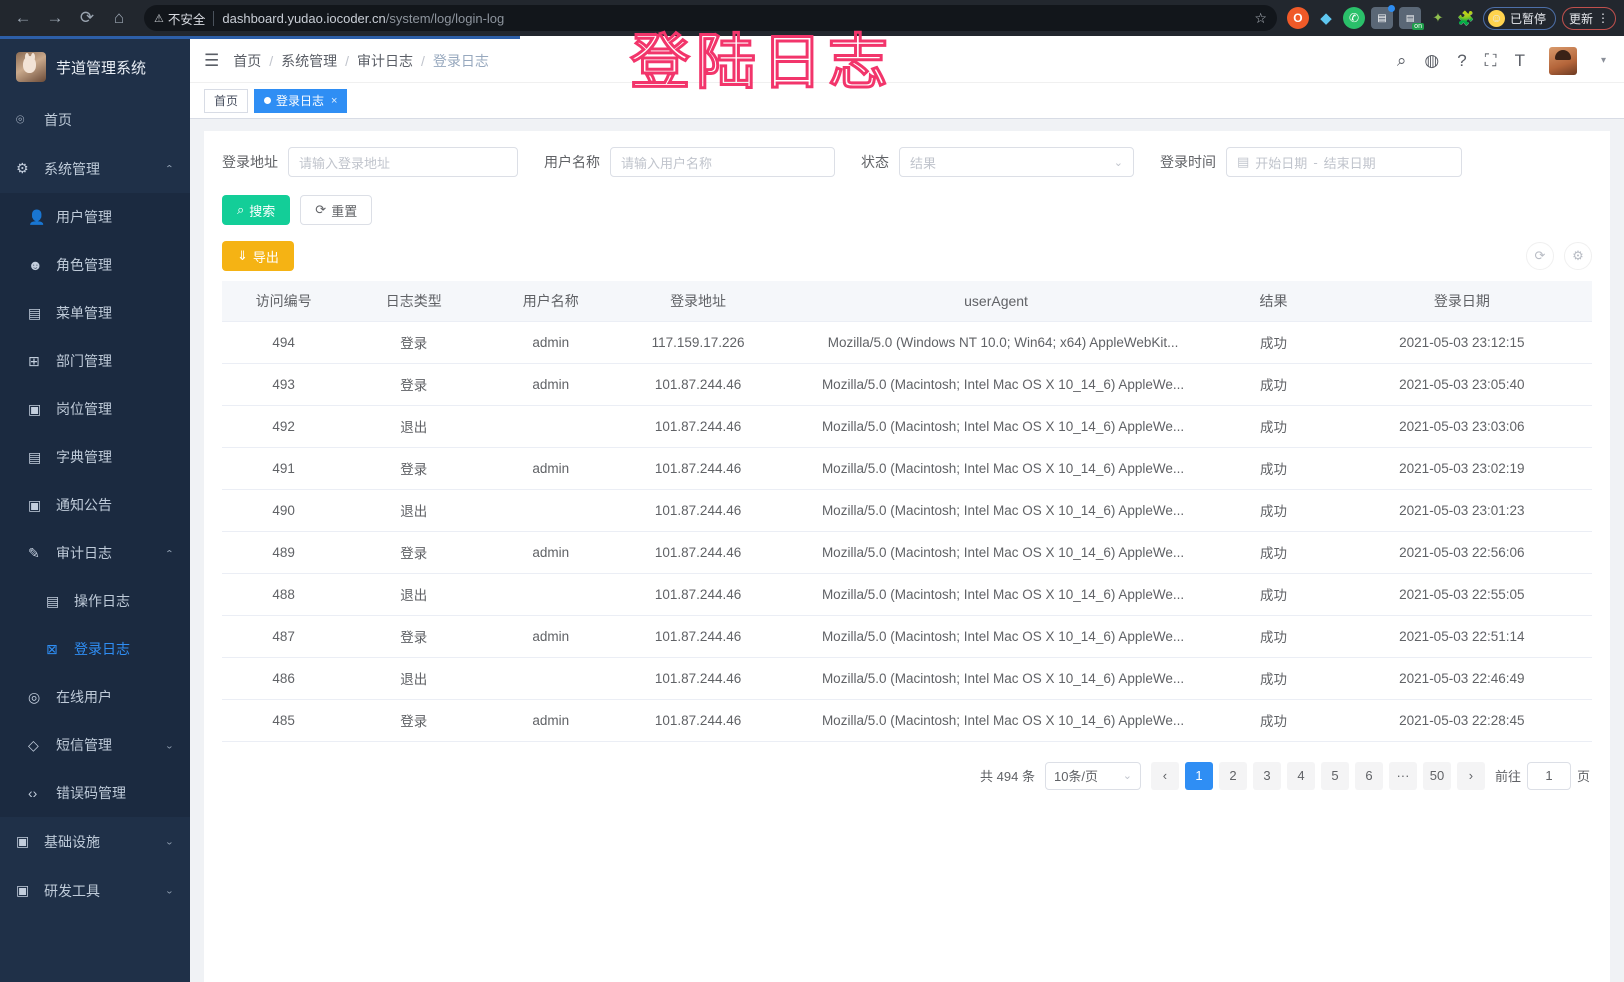 Image resolution: width=1624 pixels, height=982 pixels. What do you see at coordinates (996, 301) in the screenshot?
I see `column-header-useragent: userAgent` at bounding box center [996, 301].